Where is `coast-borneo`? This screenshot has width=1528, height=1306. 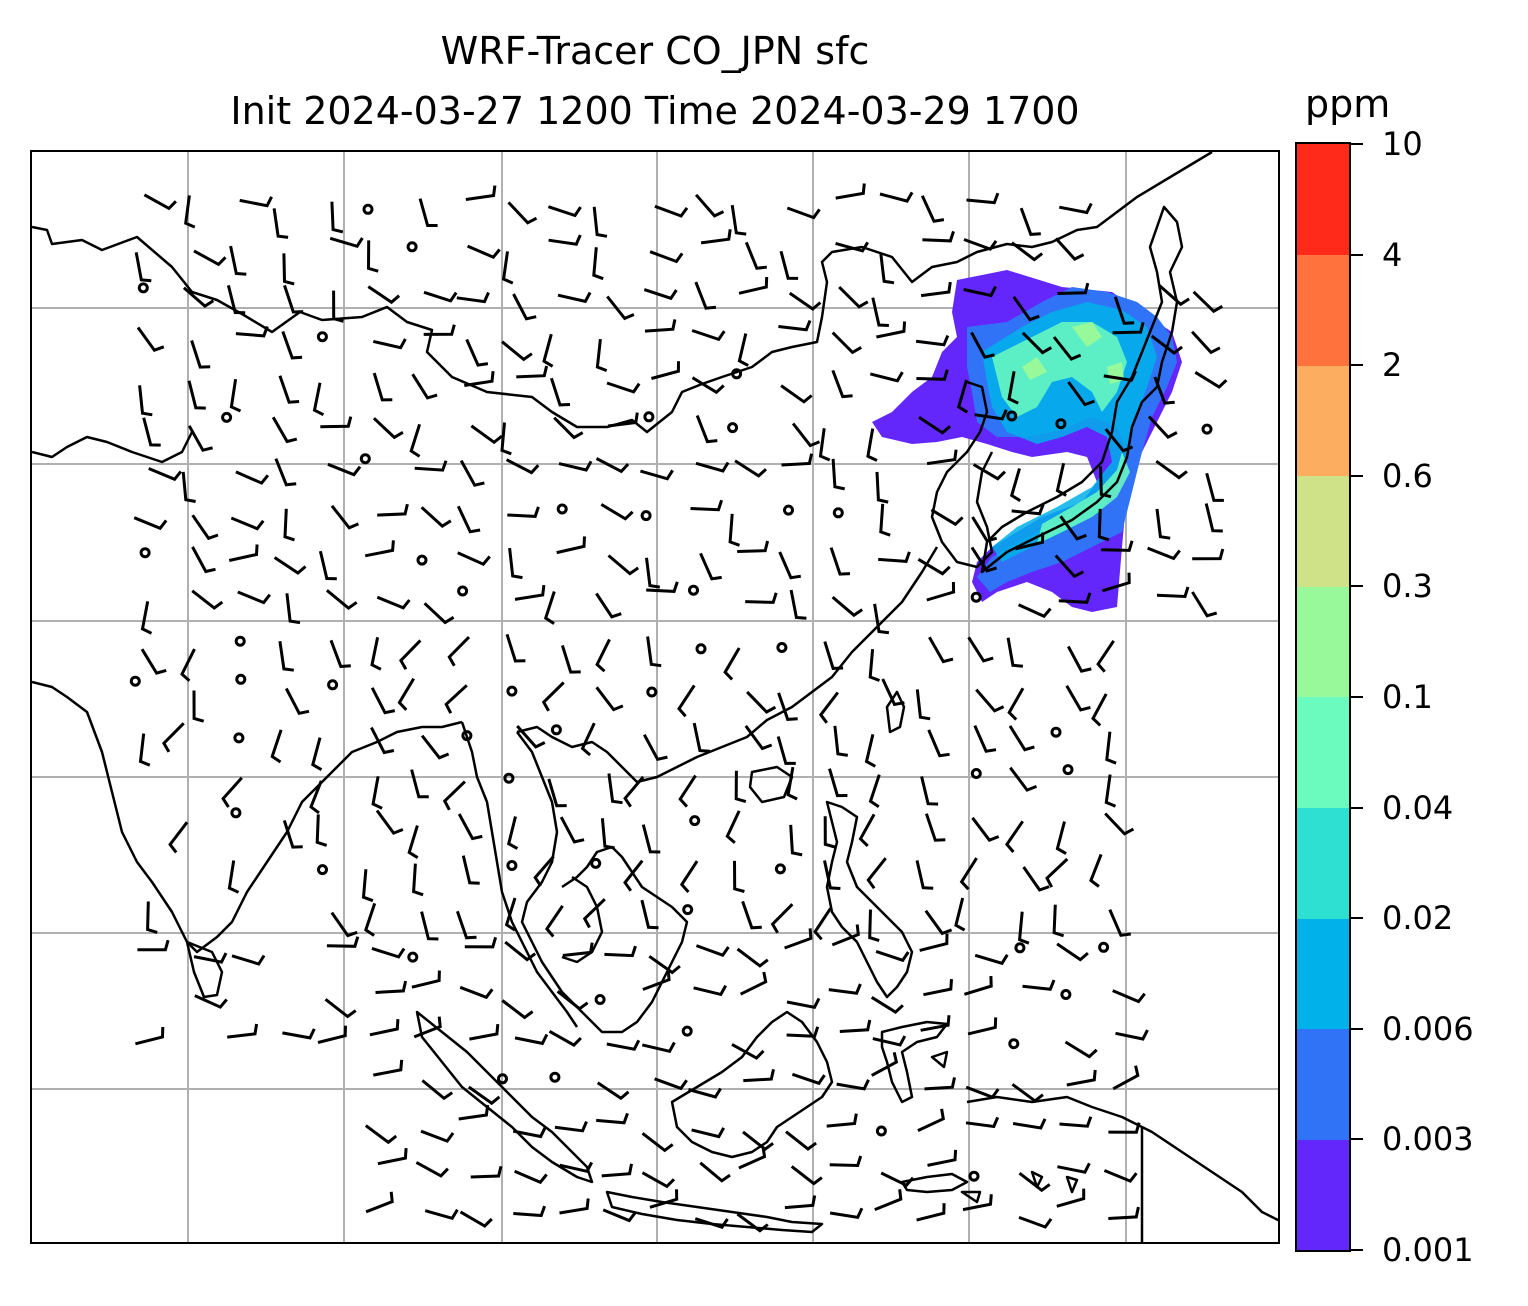 coast-borneo is located at coordinates (752, 1084).